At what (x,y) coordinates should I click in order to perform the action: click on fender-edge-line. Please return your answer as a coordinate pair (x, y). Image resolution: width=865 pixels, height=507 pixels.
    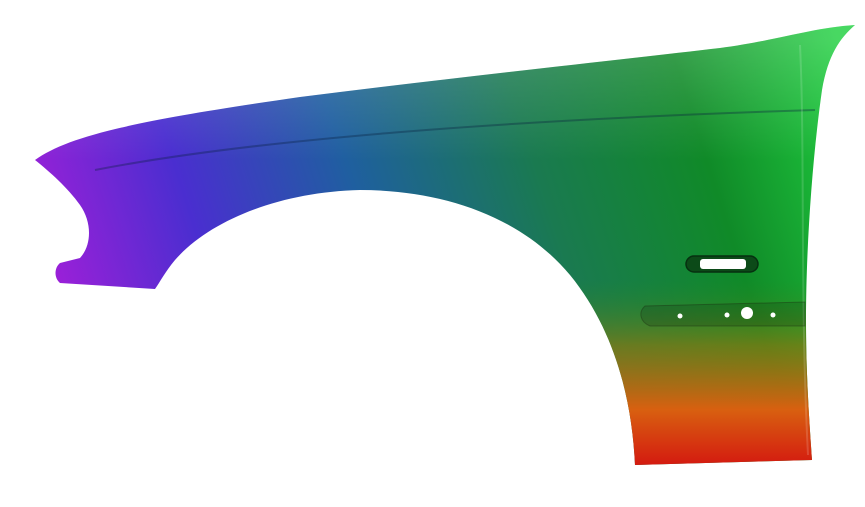
    Looking at the image, I should click on (804, 250).